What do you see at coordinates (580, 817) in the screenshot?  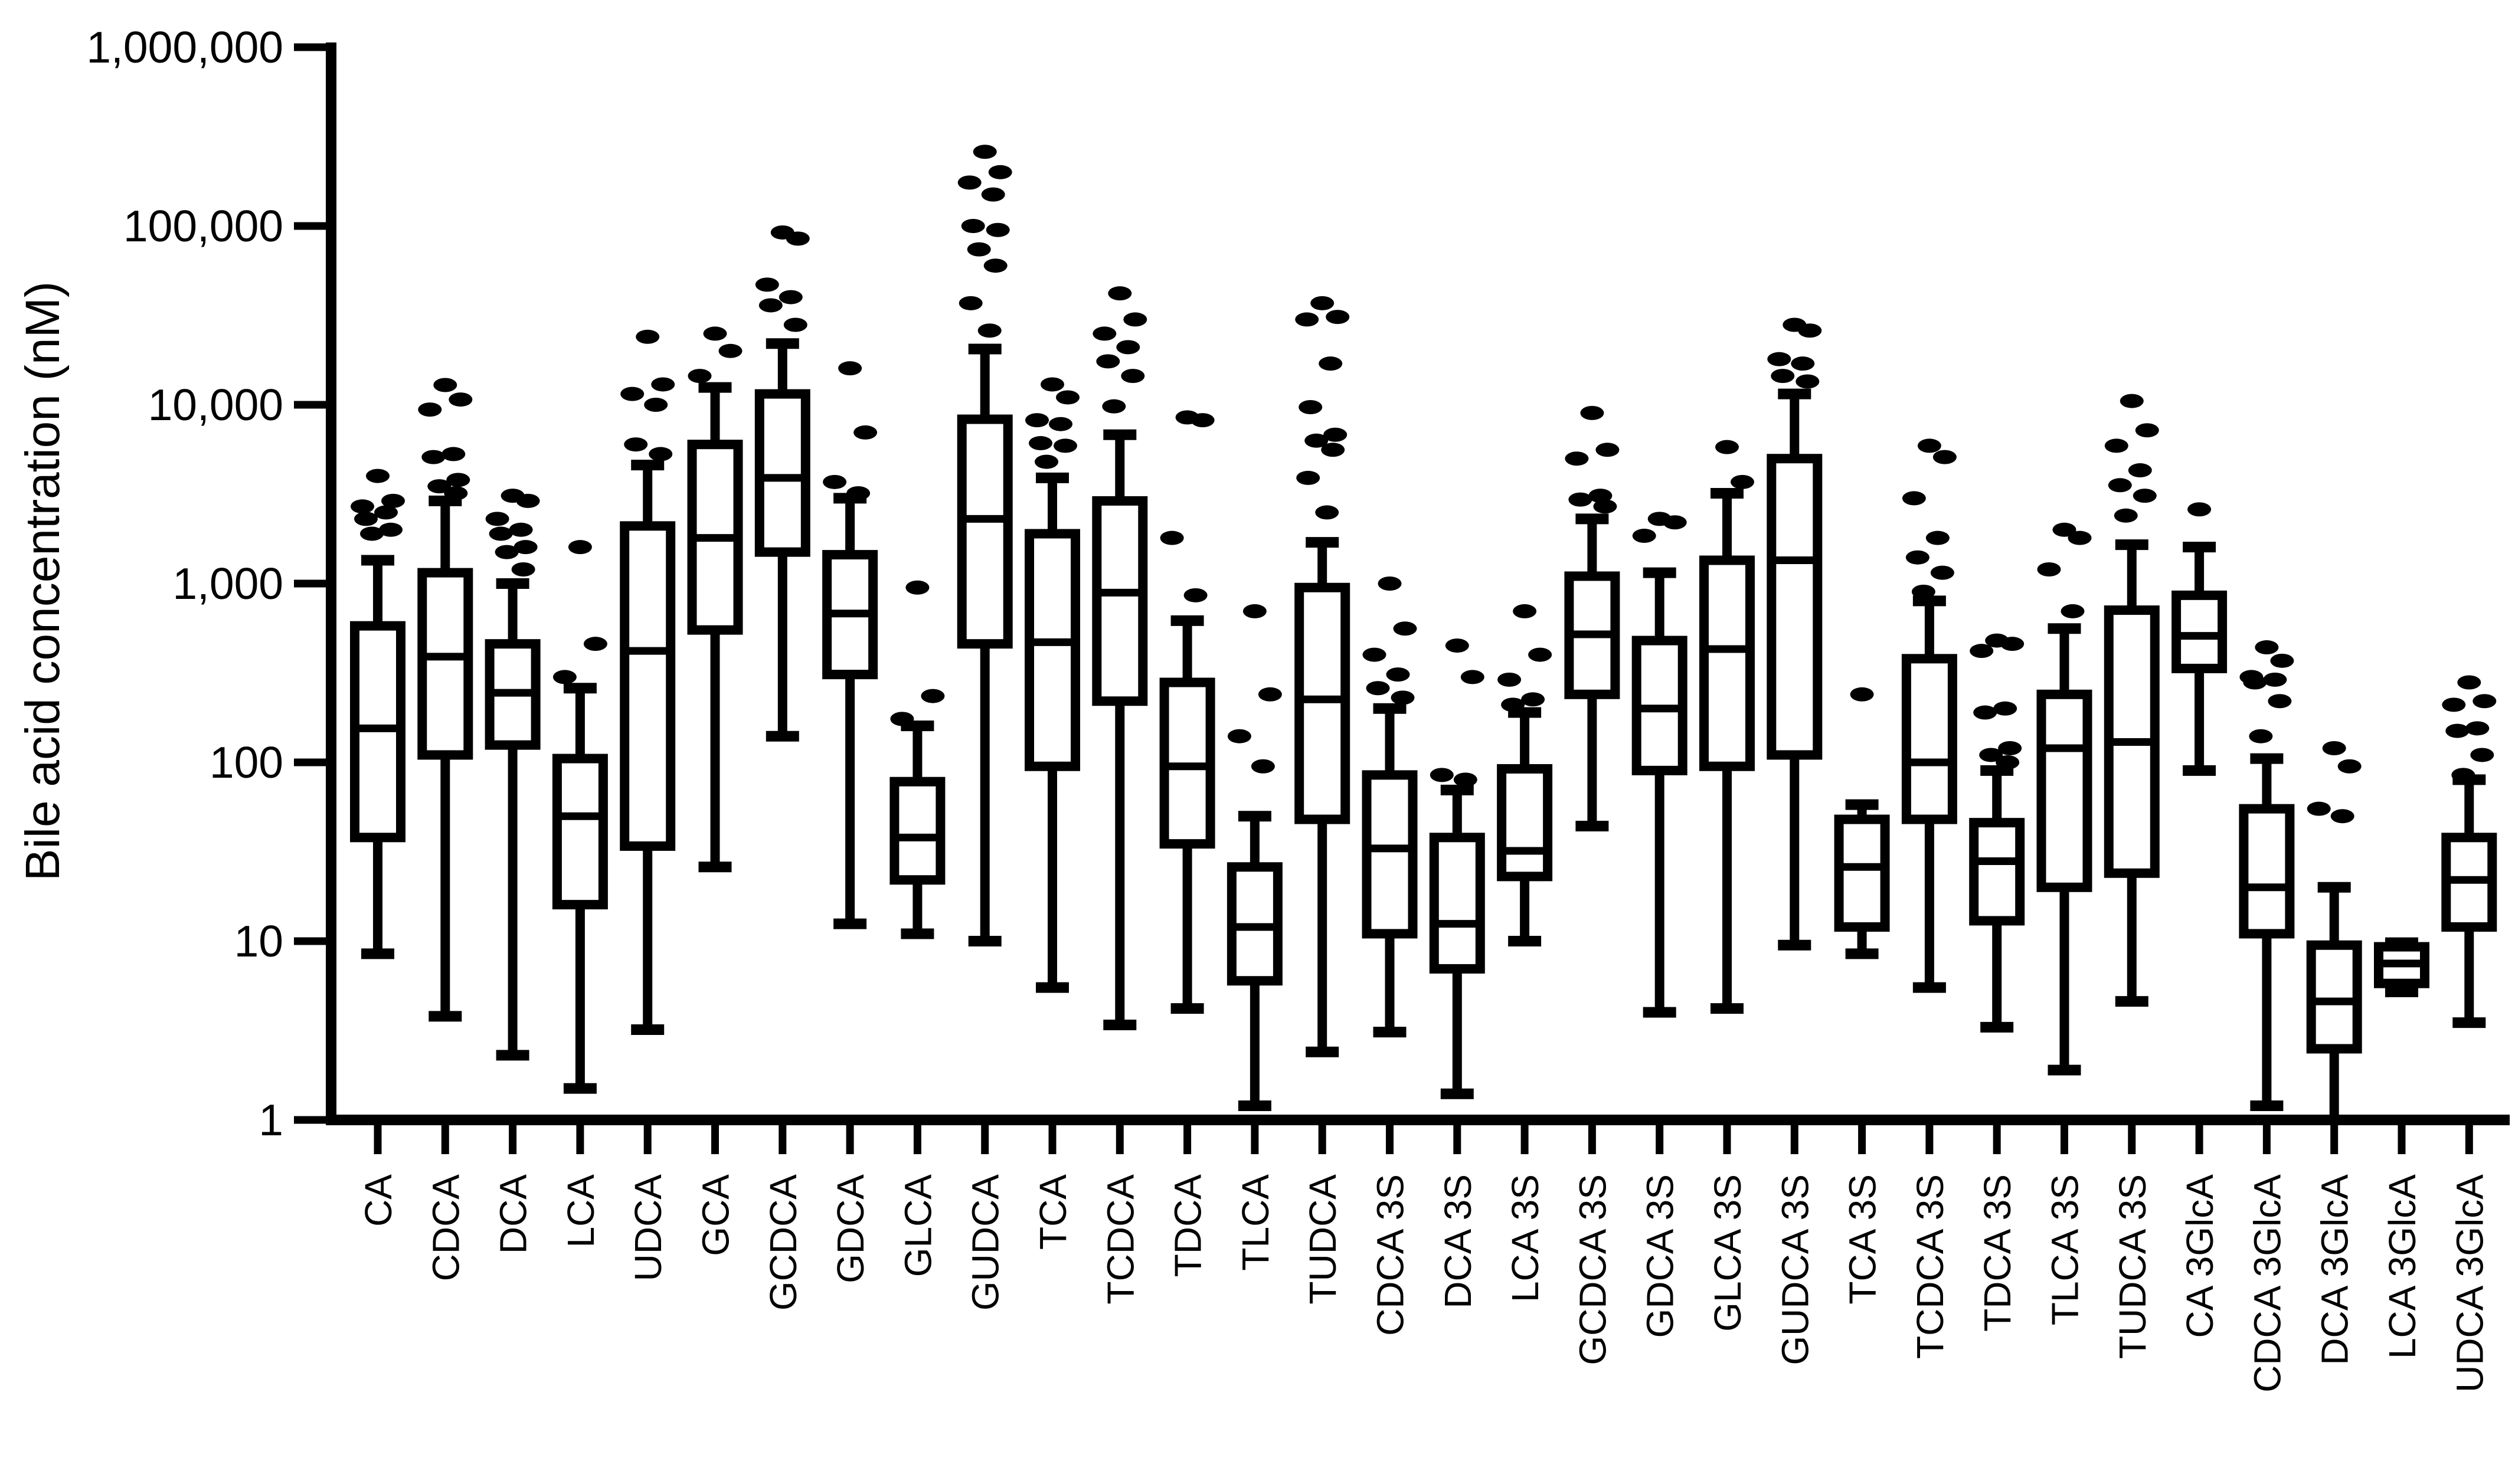 I see `box-group-LCA` at bounding box center [580, 817].